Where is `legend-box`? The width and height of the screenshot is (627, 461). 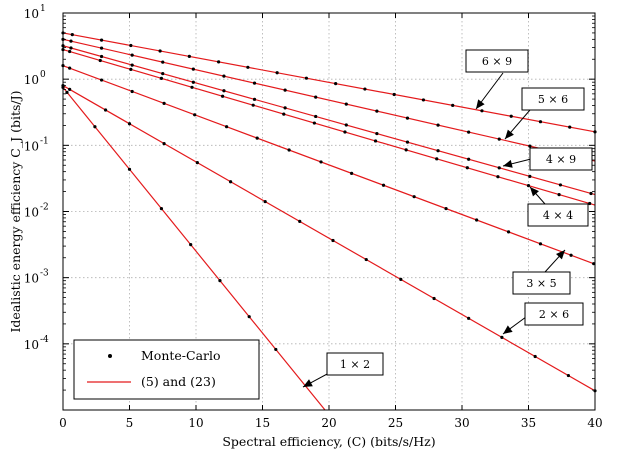 legend-box is located at coordinates (166, 369).